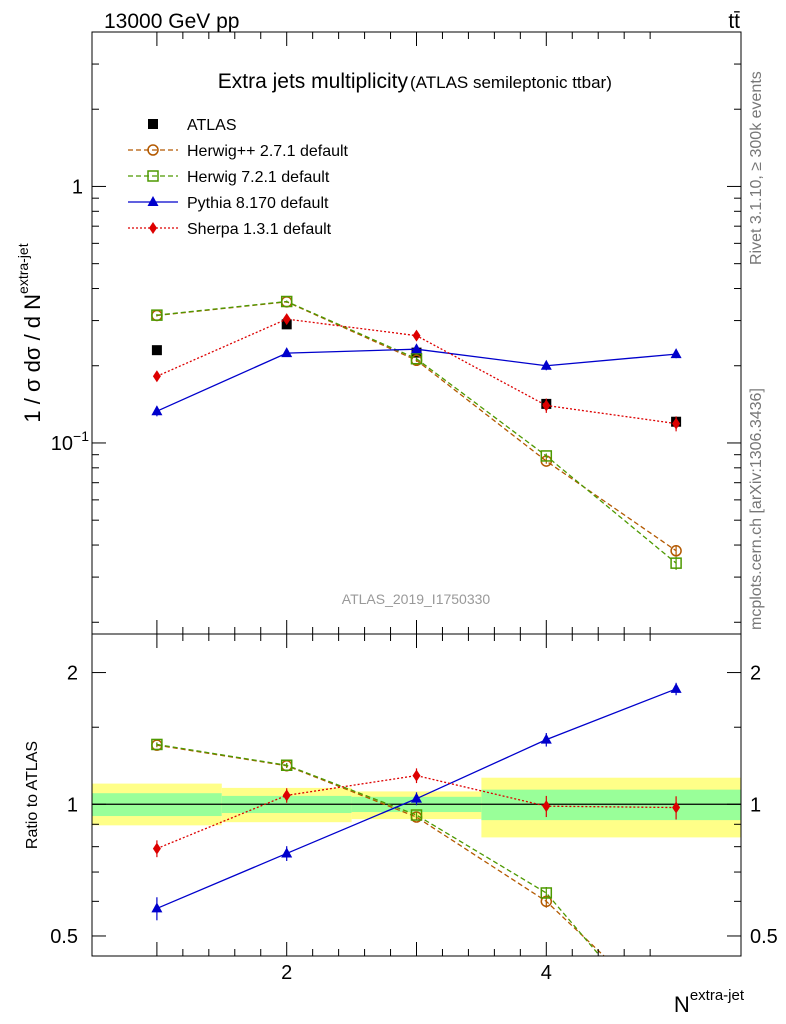 Image resolution: width=786 pixels, height=1024 pixels. I want to click on legend-label-sherpa-1-3-1-default: Sherpa 1.3.1 default, so click(259, 229).